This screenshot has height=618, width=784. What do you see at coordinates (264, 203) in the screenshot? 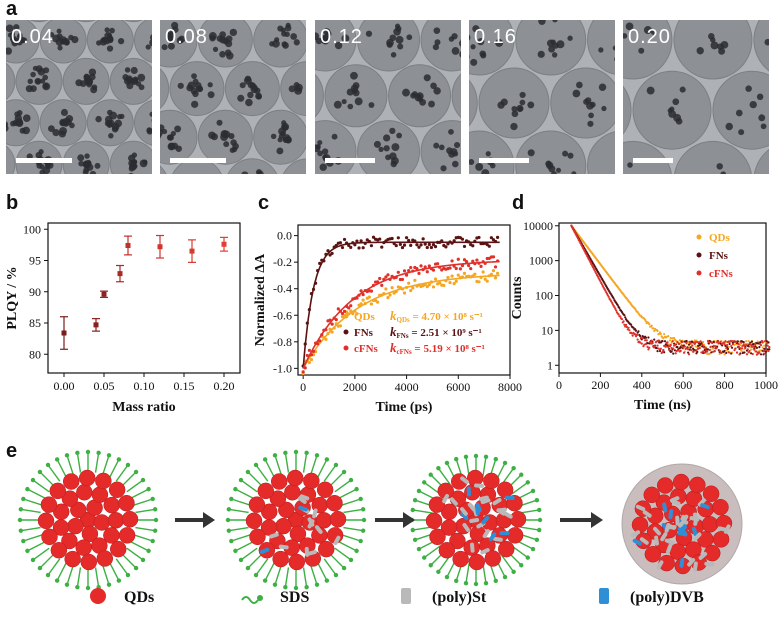
I see `panel-letter-c: c` at bounding box center [264, 203].